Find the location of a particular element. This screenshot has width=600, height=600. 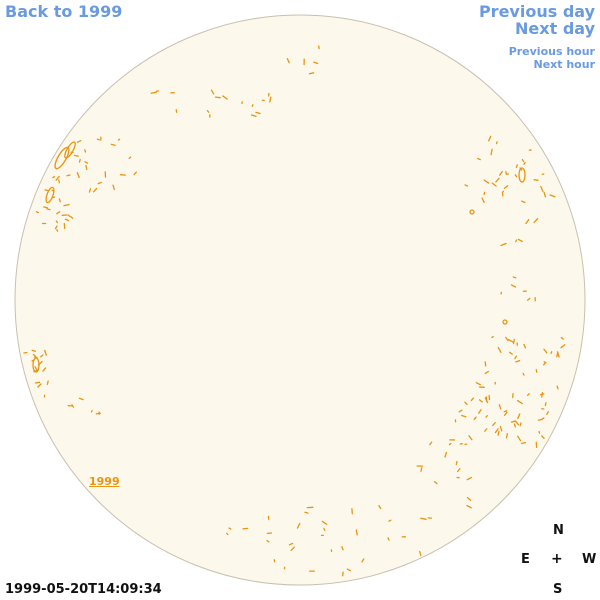

next-day-link: Next day is located at coordinates (555, 28).